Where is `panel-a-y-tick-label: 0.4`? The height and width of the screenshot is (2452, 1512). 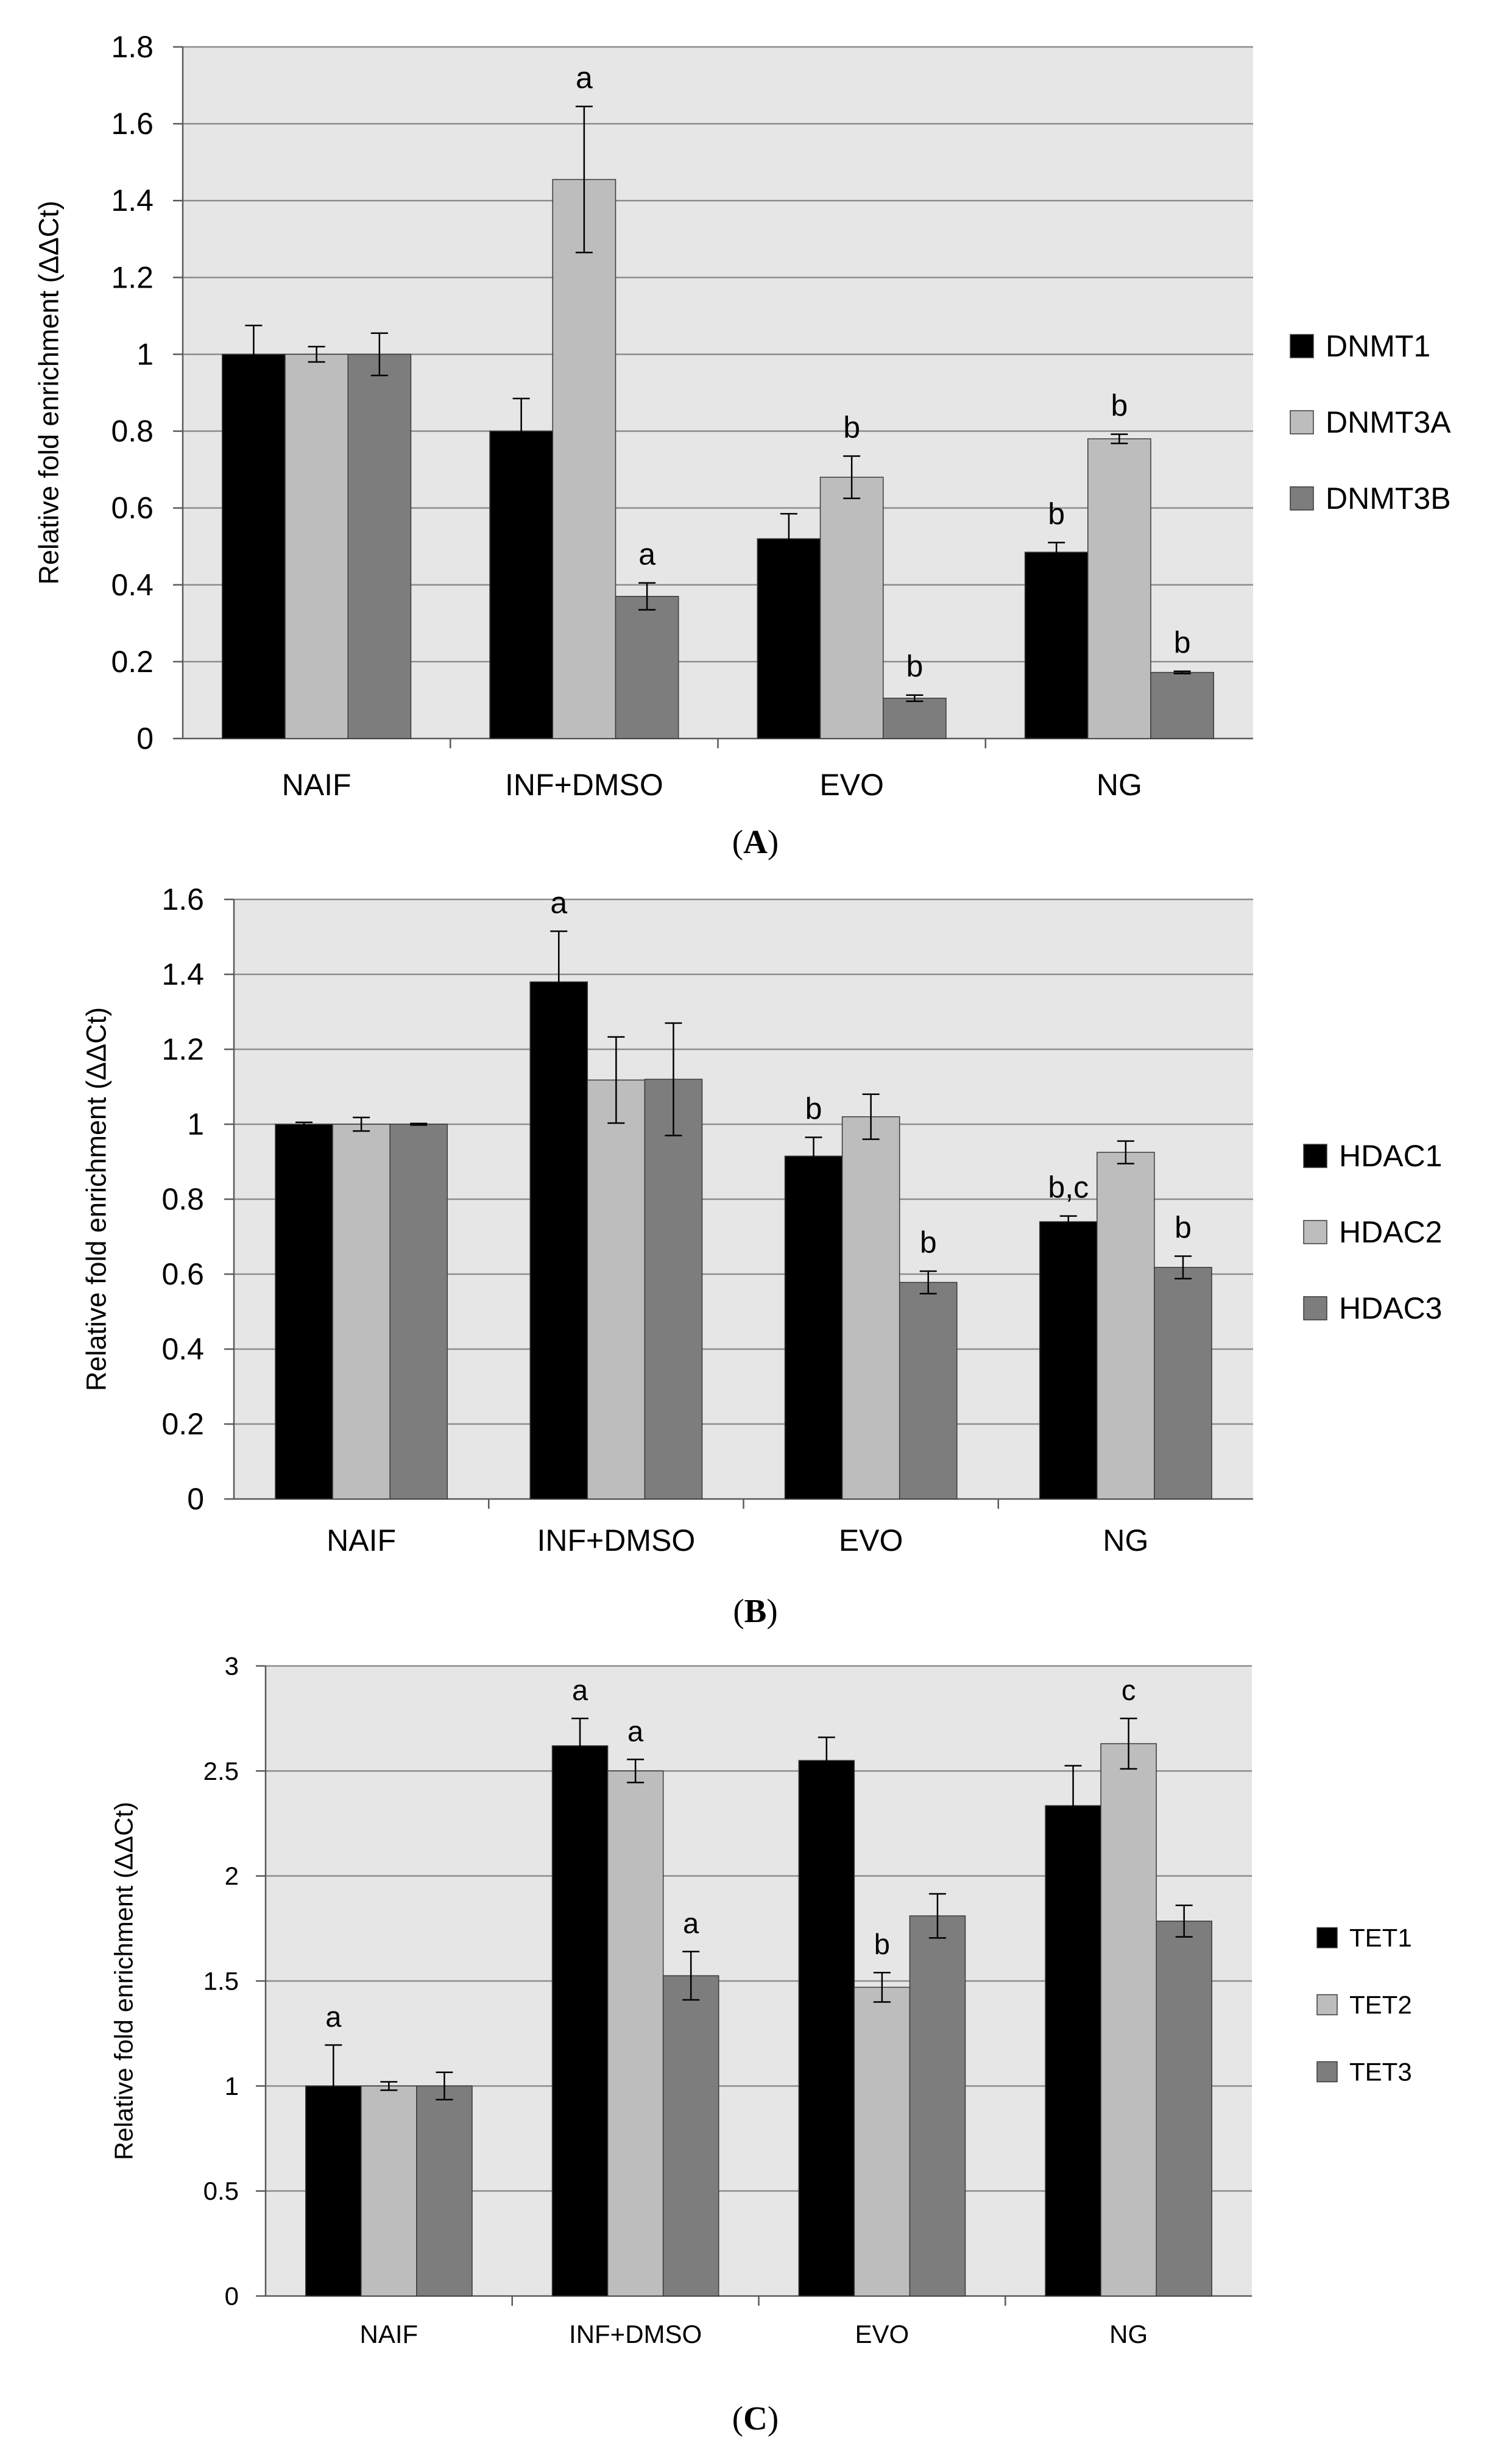 panel-a-y-tick-label: 0.4 is located at coordinates (132, 585).